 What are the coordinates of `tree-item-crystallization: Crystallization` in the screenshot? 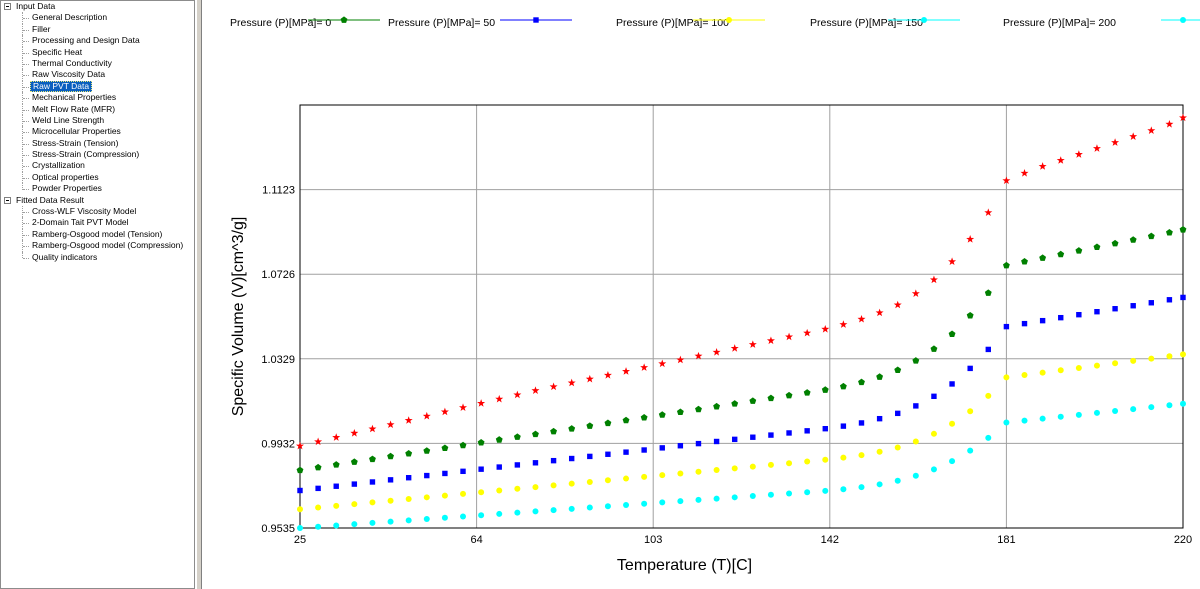 It's located at (97, 166).